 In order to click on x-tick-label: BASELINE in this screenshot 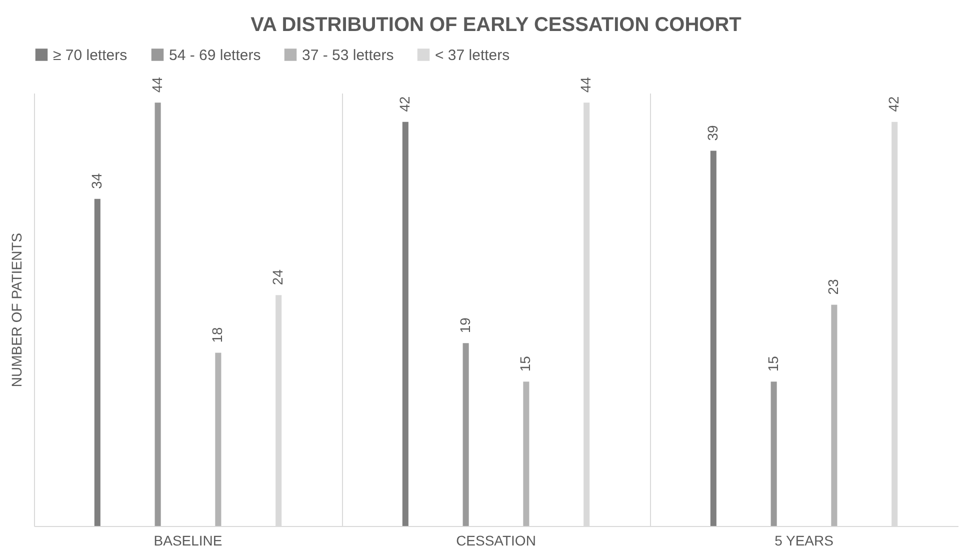, I will do `click(188, 540)`.